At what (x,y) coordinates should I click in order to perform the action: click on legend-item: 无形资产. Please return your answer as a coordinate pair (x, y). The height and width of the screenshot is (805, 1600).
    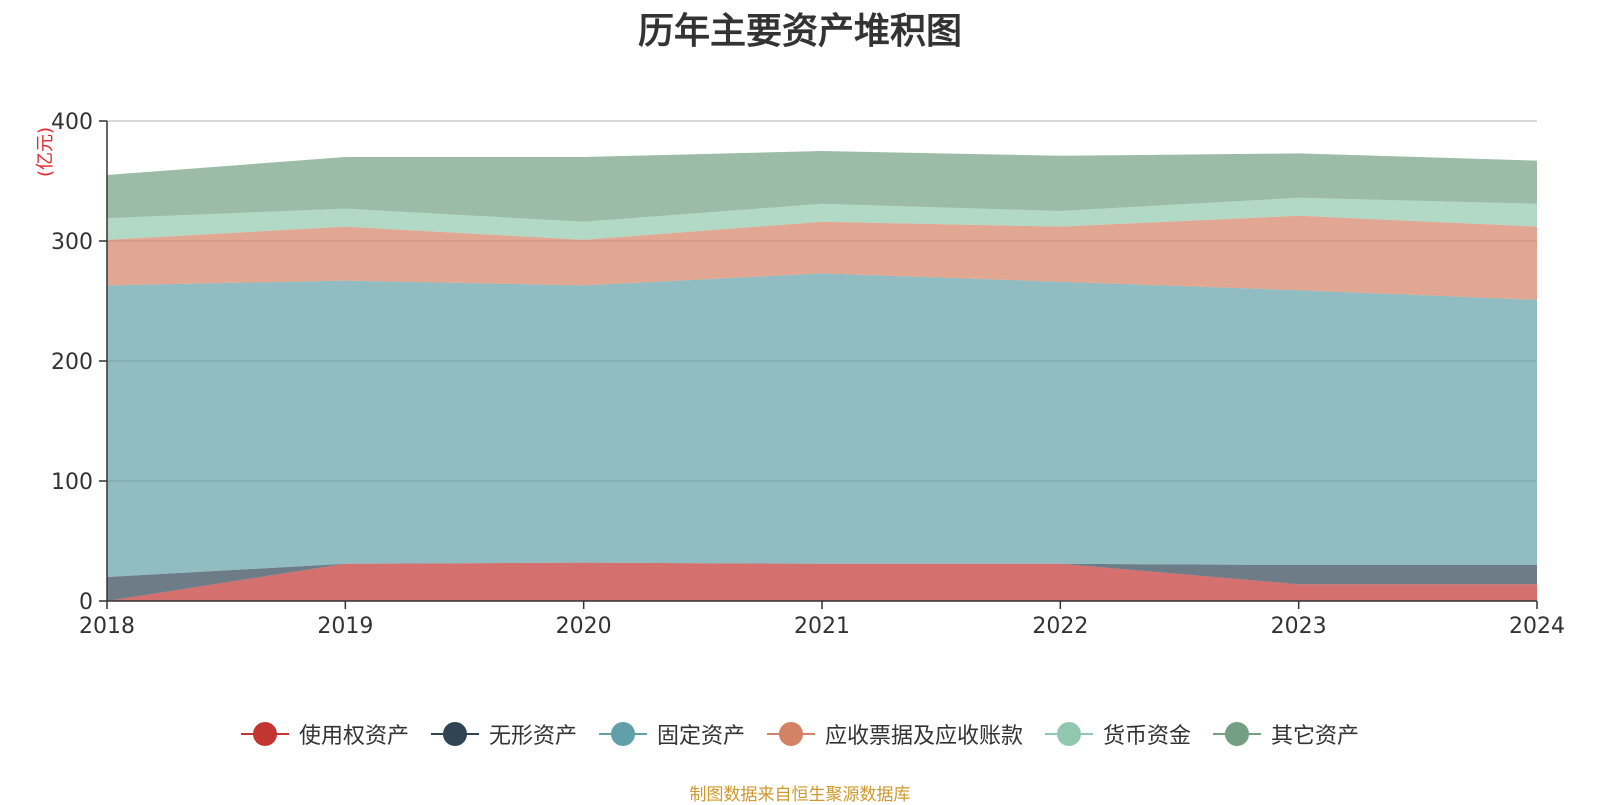
    Looking at the image, I should click on (503, 734).